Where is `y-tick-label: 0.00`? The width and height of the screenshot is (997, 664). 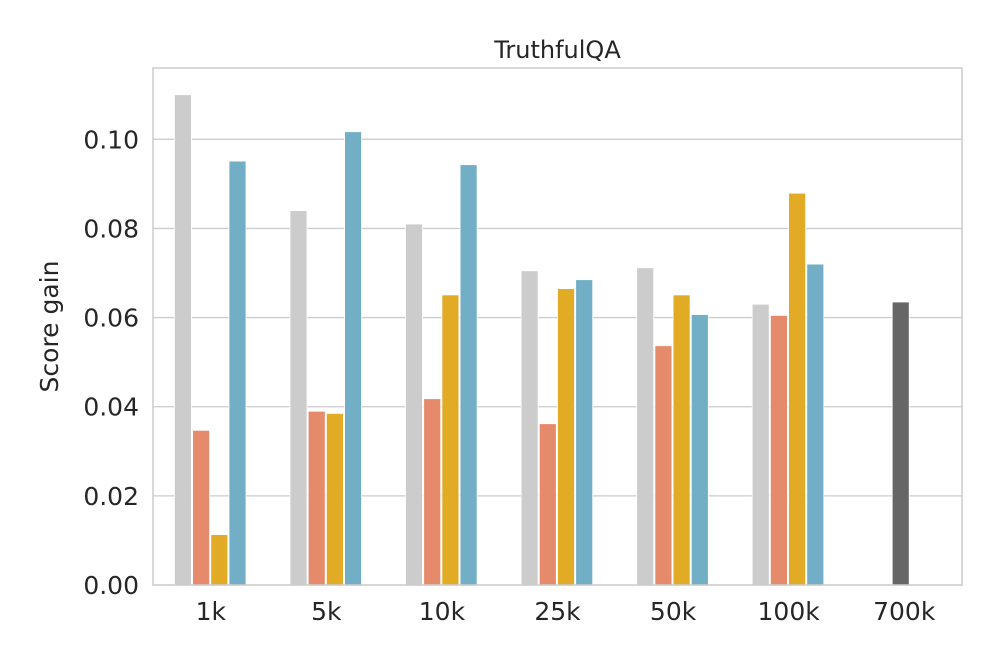
y-tick-label: 0.00 is located at coordinates (111, 585).